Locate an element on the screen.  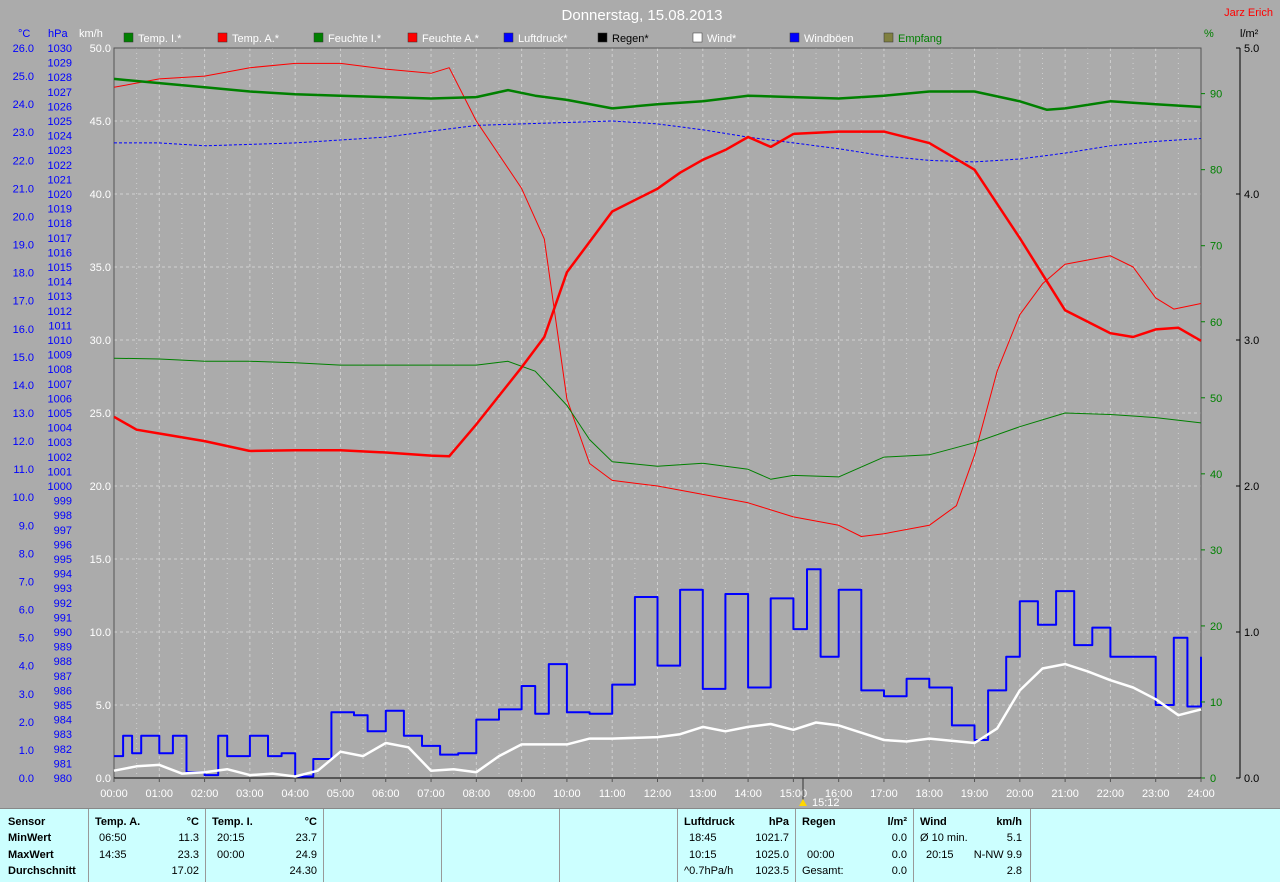
pressure-tick-label: 1023 is located at coordinates (60, 151).